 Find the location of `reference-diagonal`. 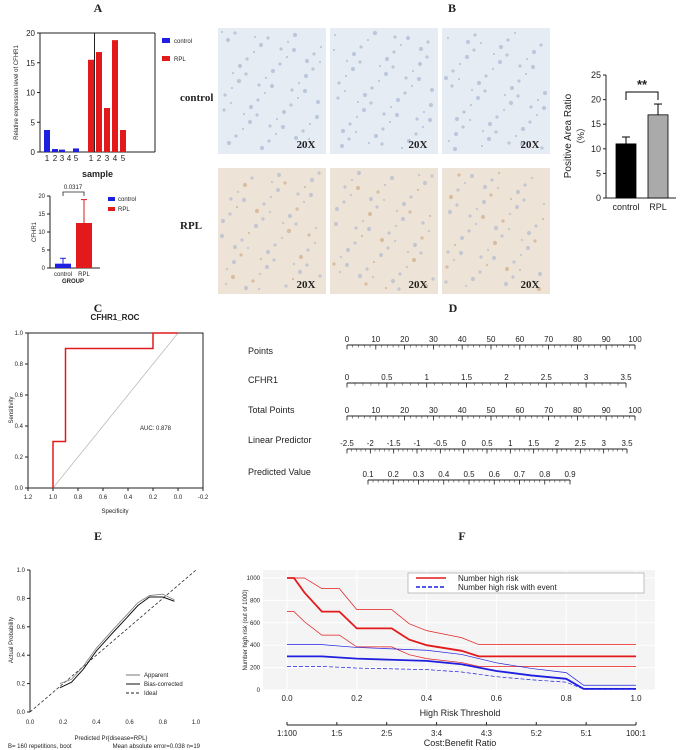

reference-diagonal is located at coordinates (115, 410).